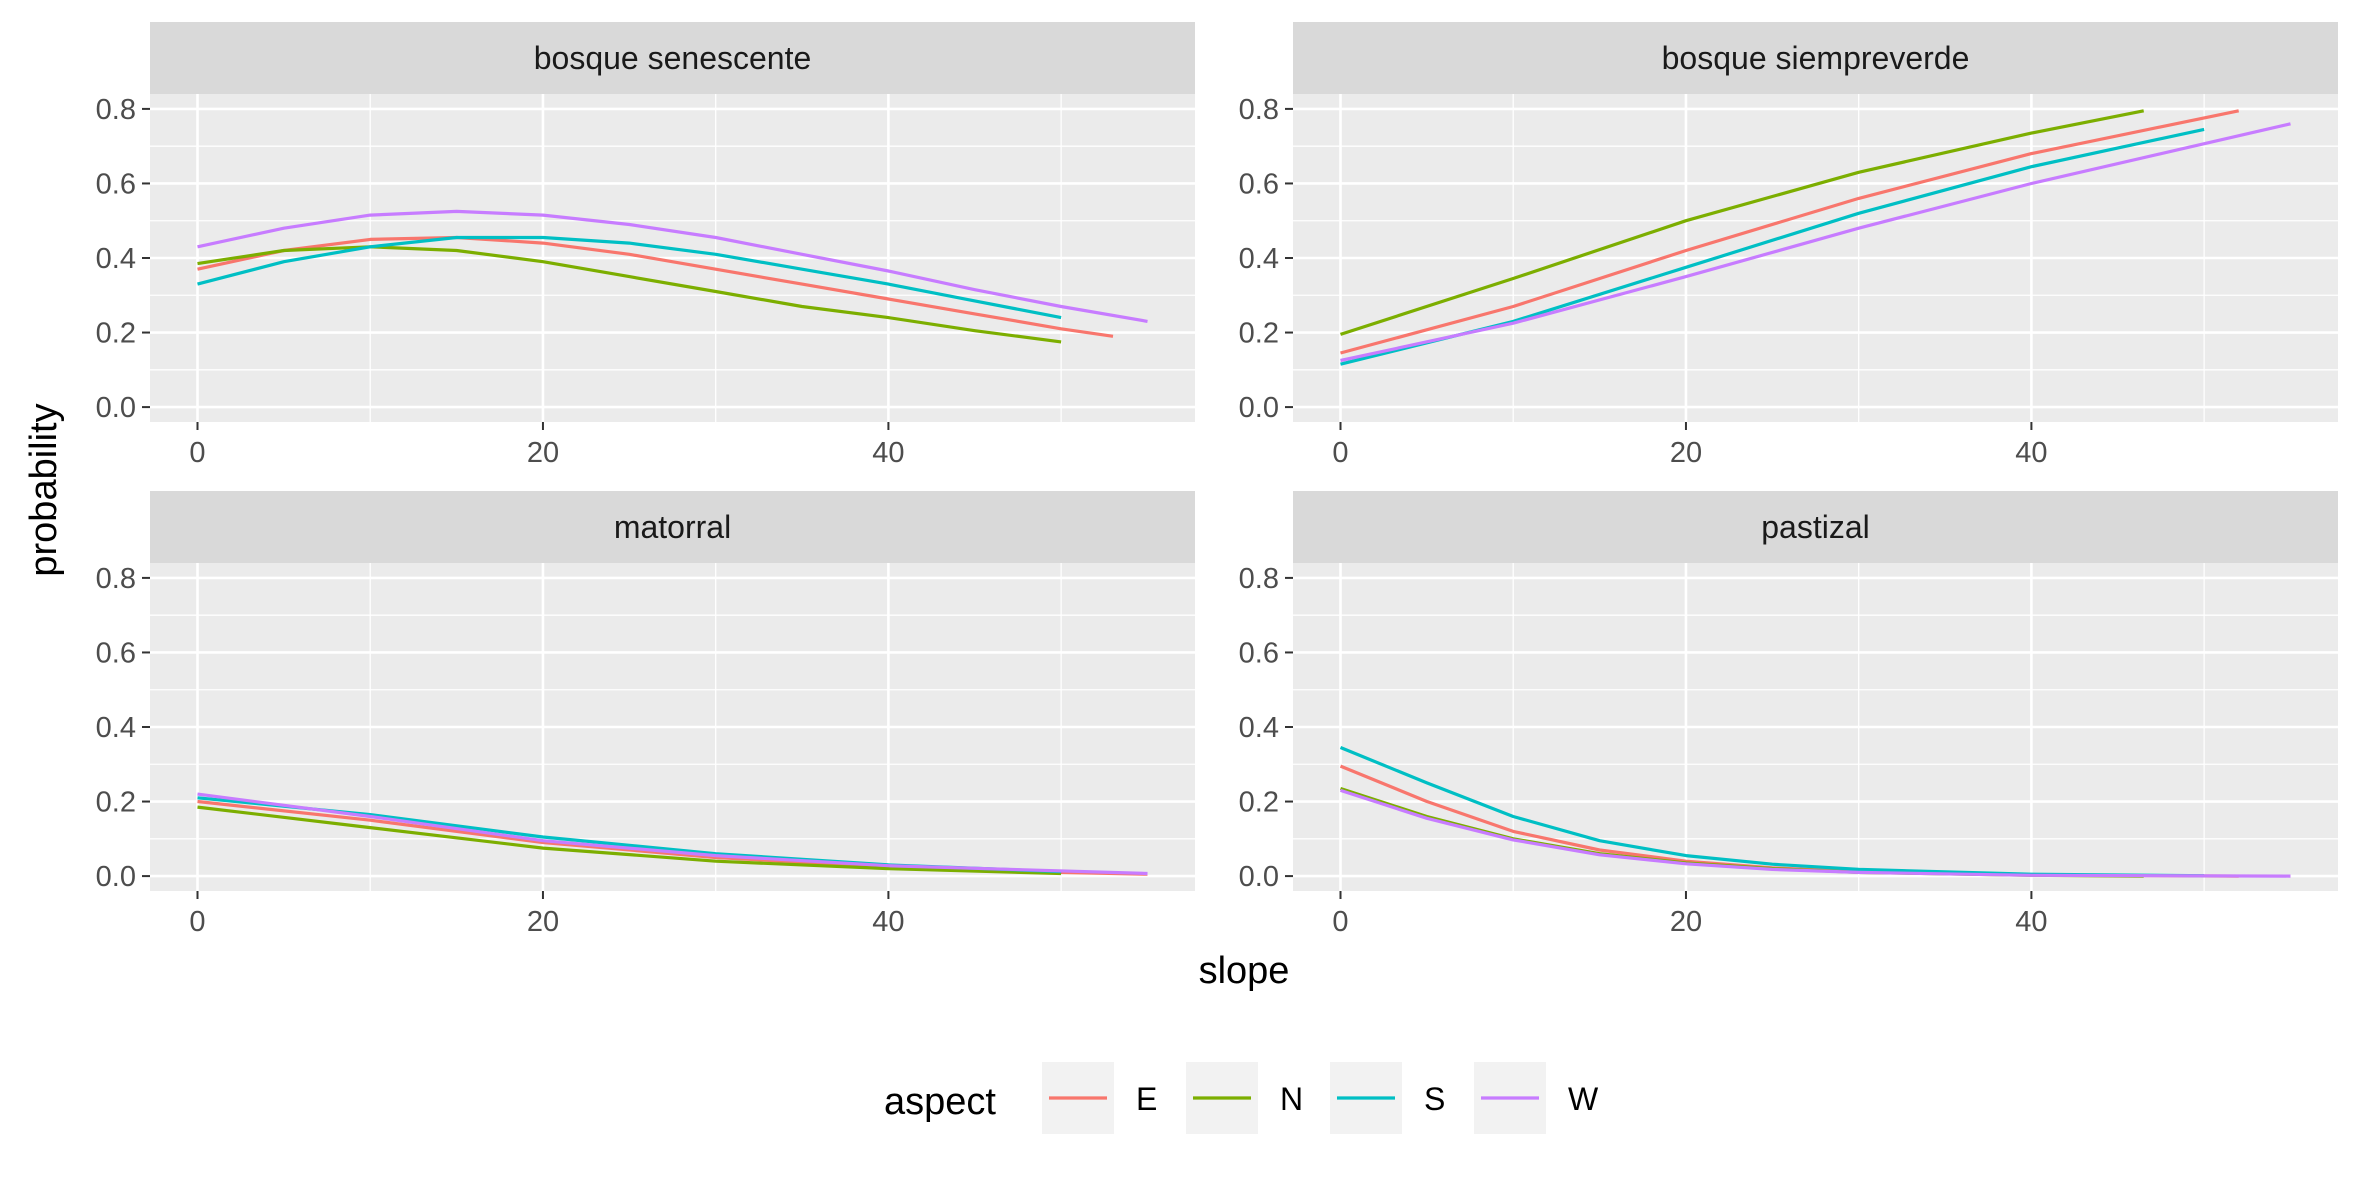  What do you see at coordinates (1536, 1098) in the screenshot?
I see `legend-item-W: W` at bounding box center [1536, 1098].